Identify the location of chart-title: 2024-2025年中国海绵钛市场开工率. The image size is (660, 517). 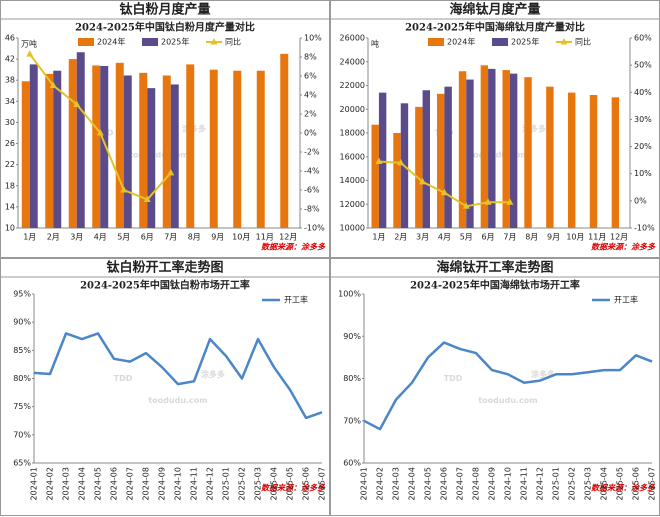
(495, 285).